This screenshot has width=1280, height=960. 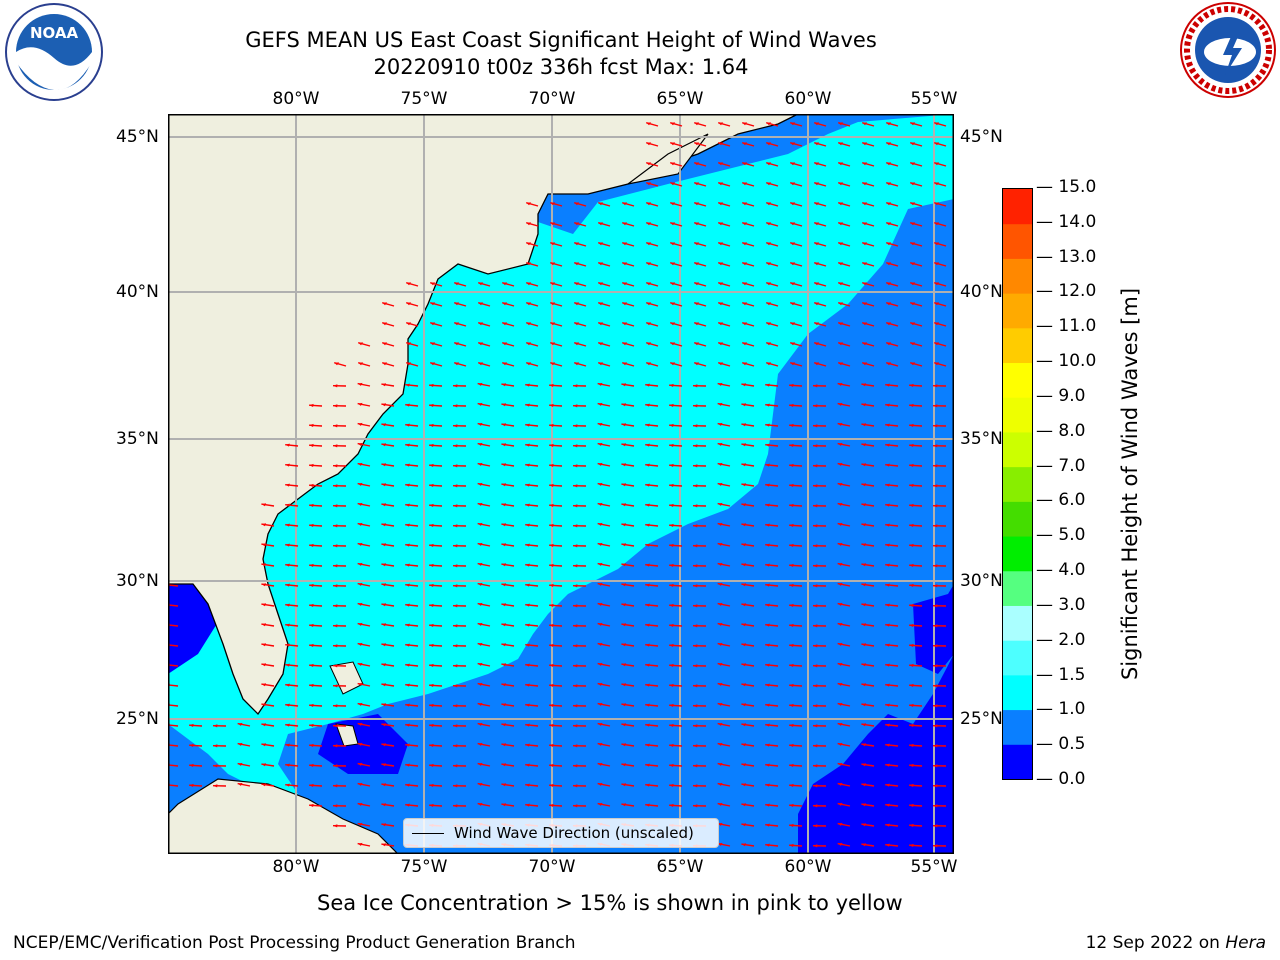 What do you see at coordinates (1061, 500) in the screenshot?
I see `colorbar-tick-label: — 6.0` at bounding box center [1061, 500].